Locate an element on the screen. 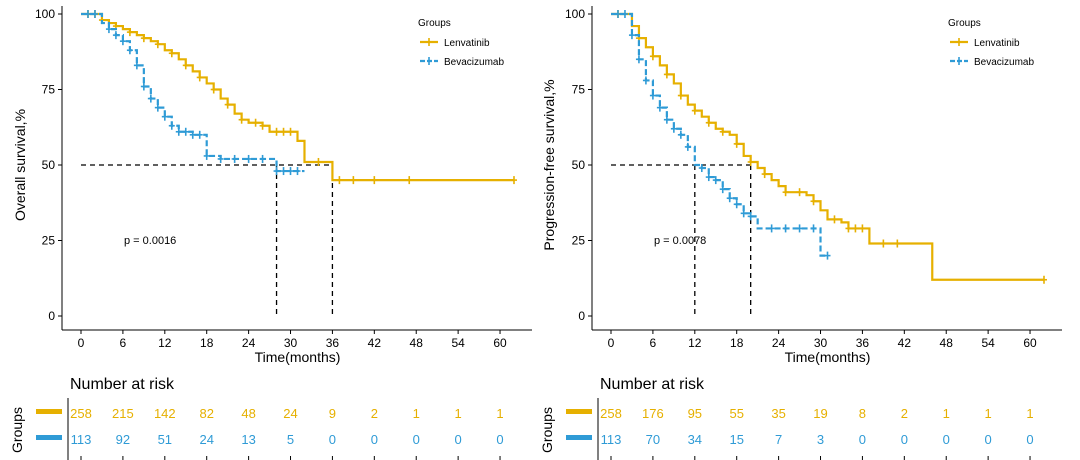 The width and height of the screenshot is (1080, 460). risk-count-bevacizumab: 15 is located at coordinates (736, 439).